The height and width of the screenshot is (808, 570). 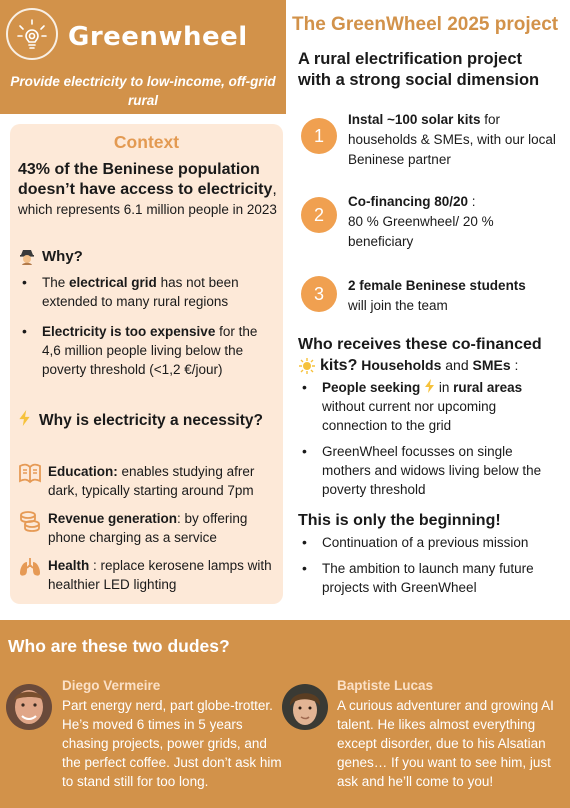 What do you see at coordinates (385, 685) in the screenshot?
I see `member-name: Baptiste Lucas` at bounding box center [385, 685].